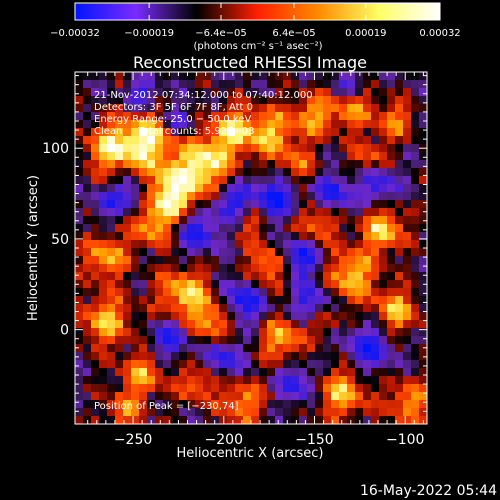 The image size is (500, 500). I want to click on colorbar-bar, so click(257, 11).